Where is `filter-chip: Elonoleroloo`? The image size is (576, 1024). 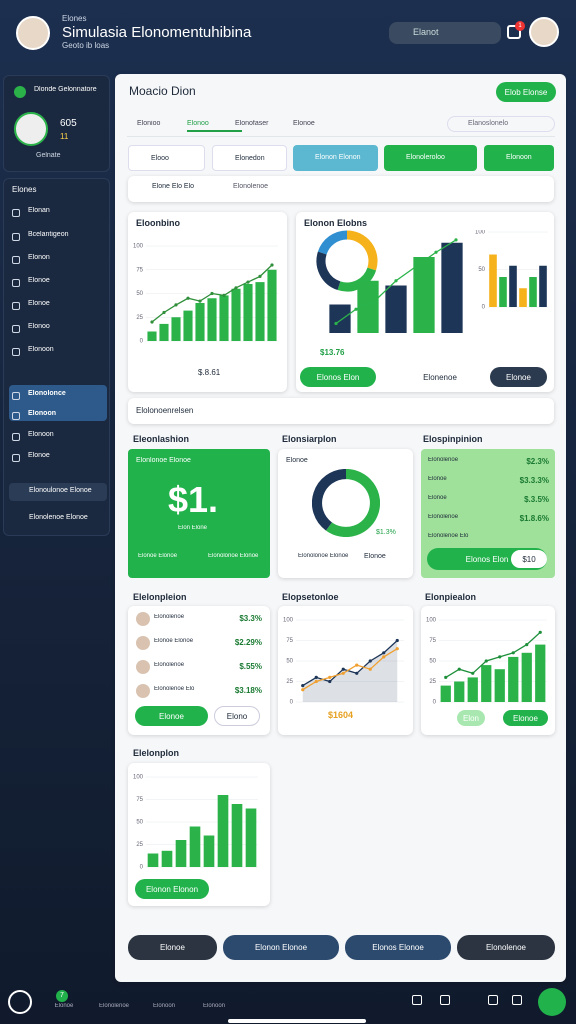 filter-chip: Elonoleroloo is located at coordinates (430, 158).